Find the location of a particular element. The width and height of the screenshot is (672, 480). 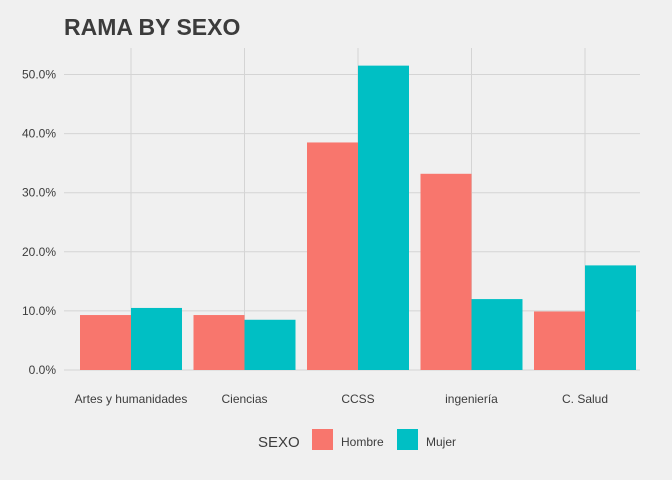

legend-label: Mujer is located at coordinates (441, 442).